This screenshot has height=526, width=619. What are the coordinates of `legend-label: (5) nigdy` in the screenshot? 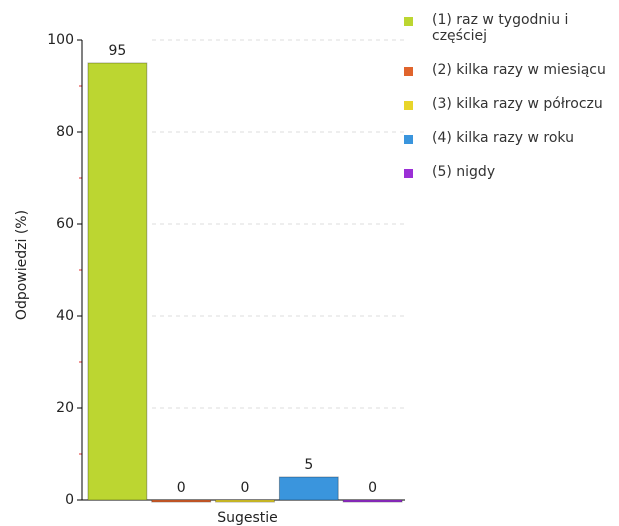 It's located at (464, 172).